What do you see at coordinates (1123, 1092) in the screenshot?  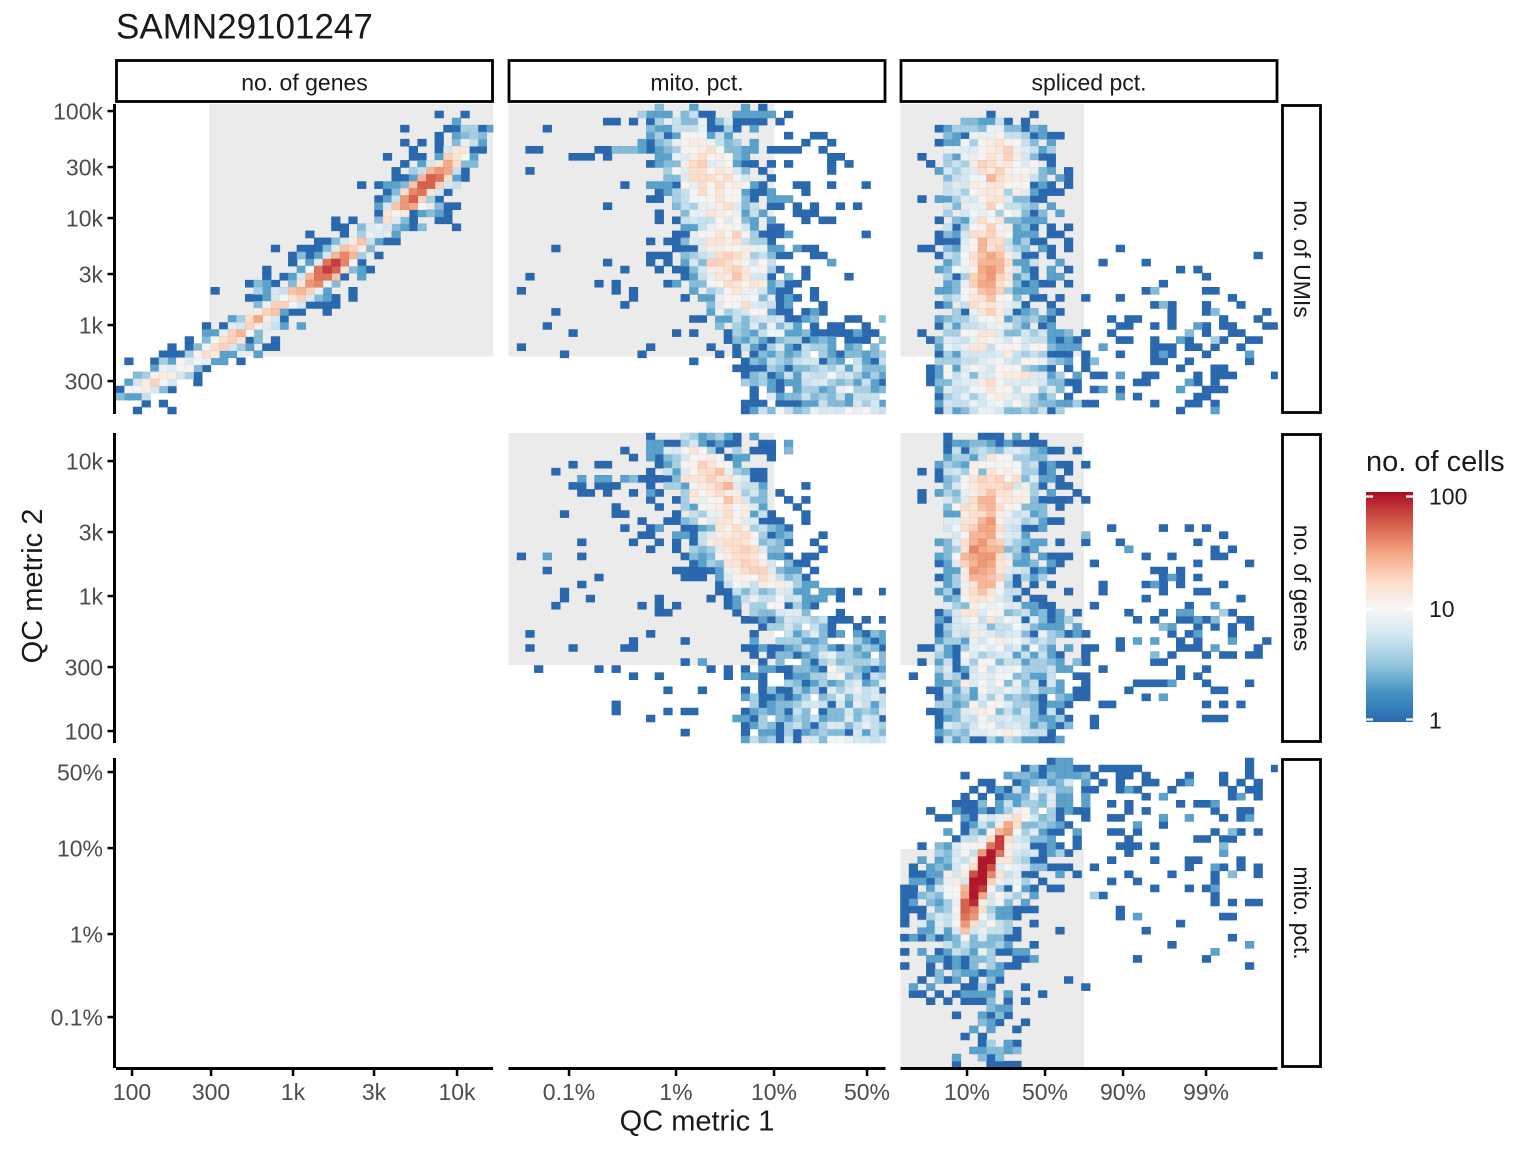 I see `svg-text: 90%` at bounding box center [1123, 1092].